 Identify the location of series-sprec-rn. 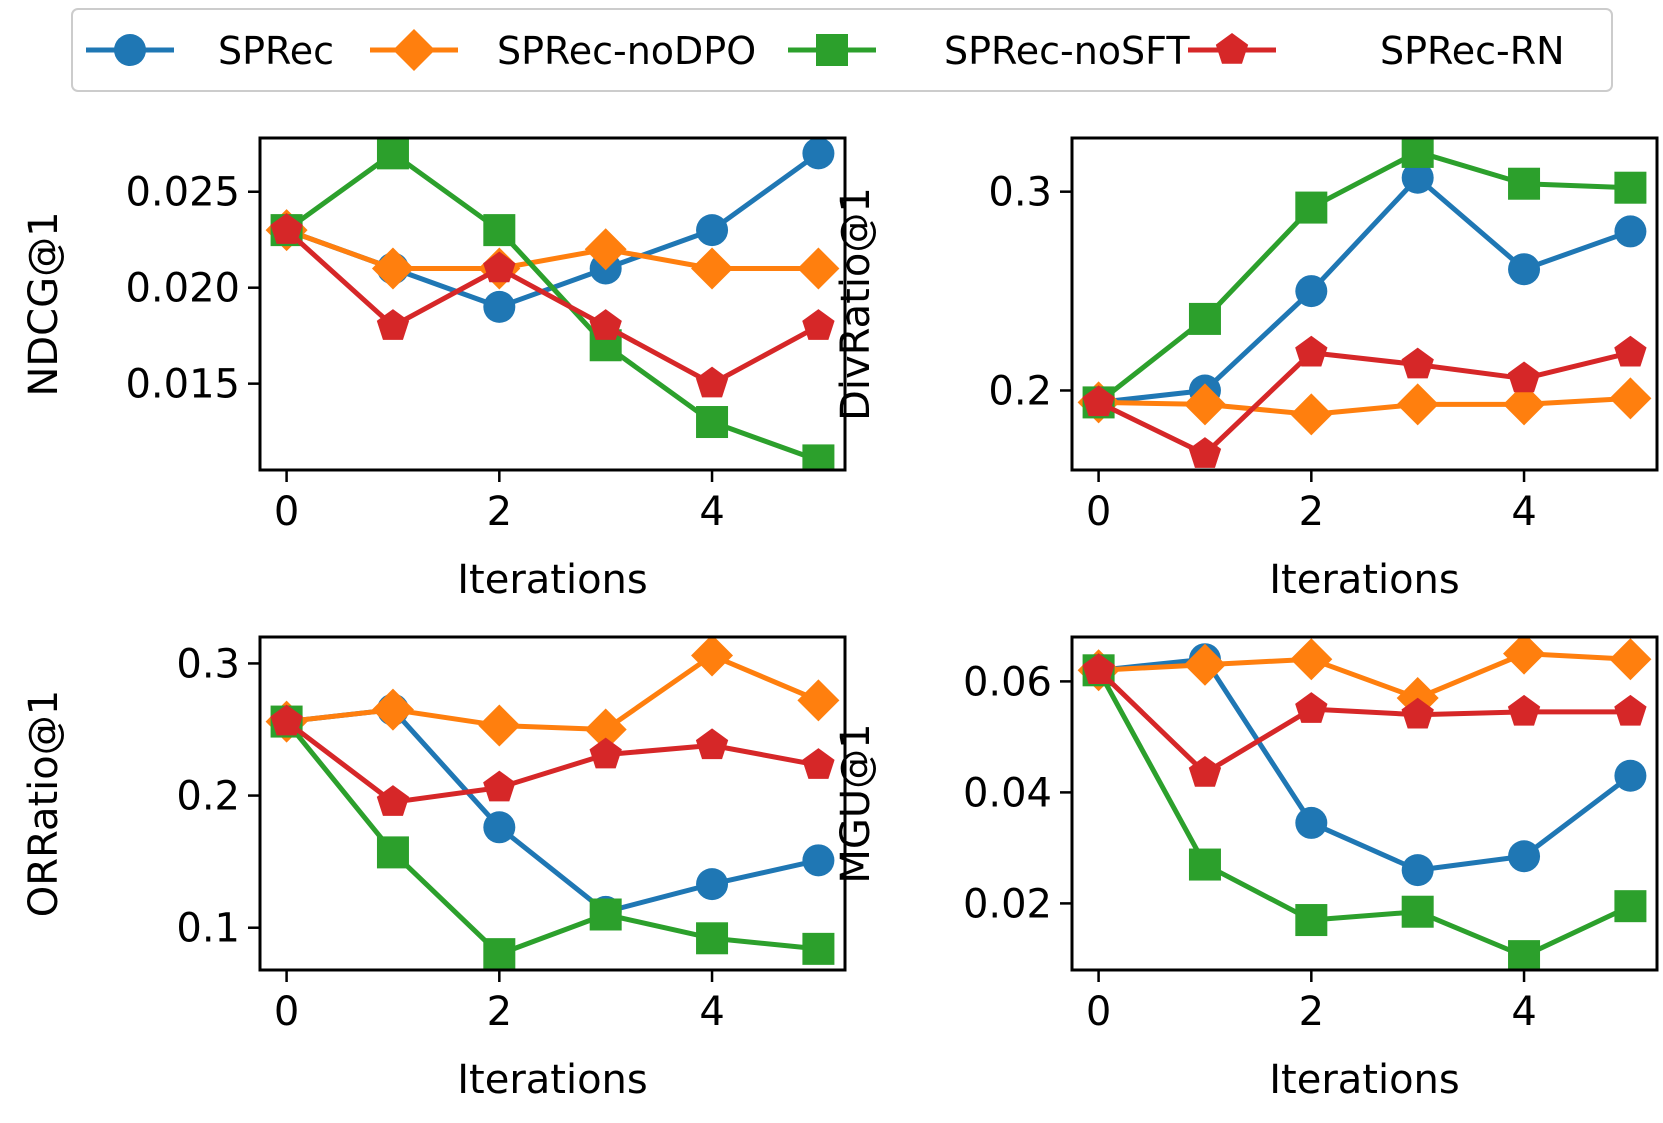
(1364, 720).